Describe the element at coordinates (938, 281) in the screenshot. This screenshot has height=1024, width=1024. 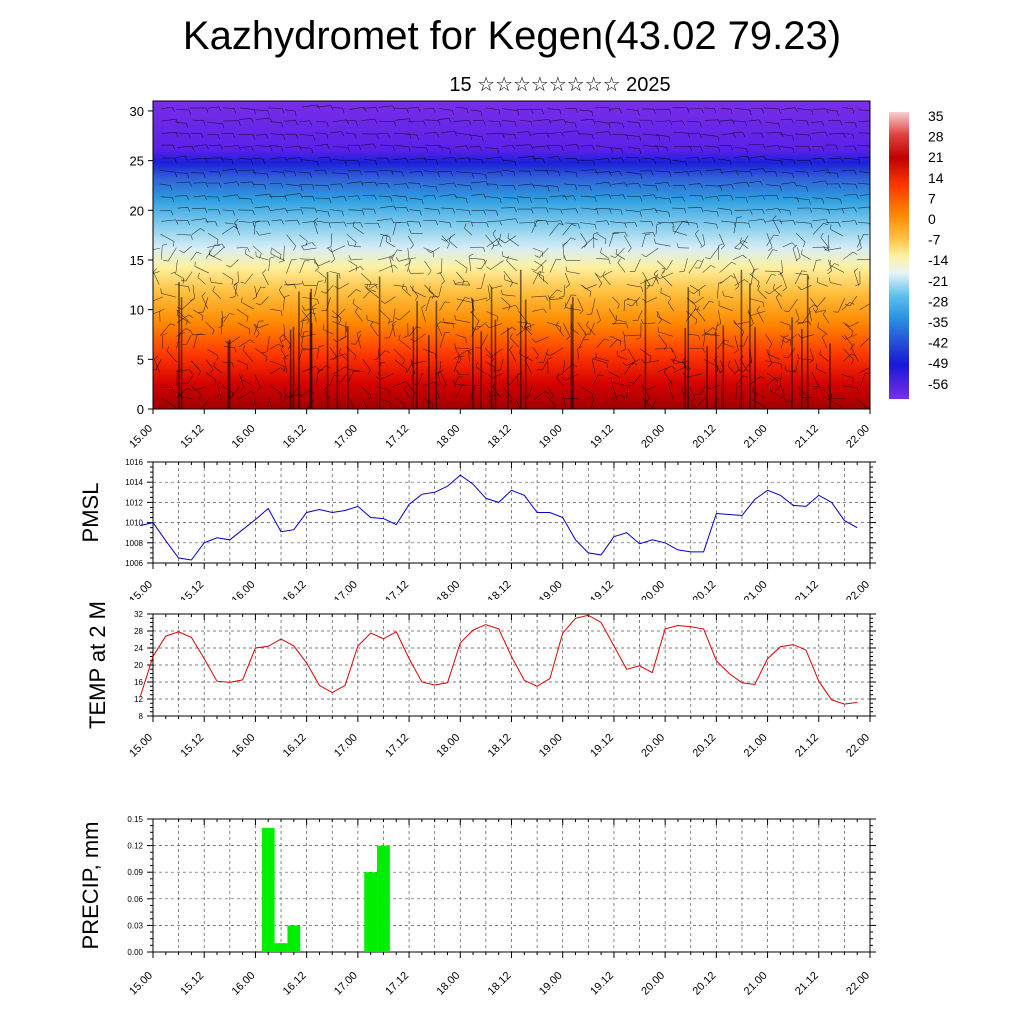
I see `colorbar-label: -21` at that location.